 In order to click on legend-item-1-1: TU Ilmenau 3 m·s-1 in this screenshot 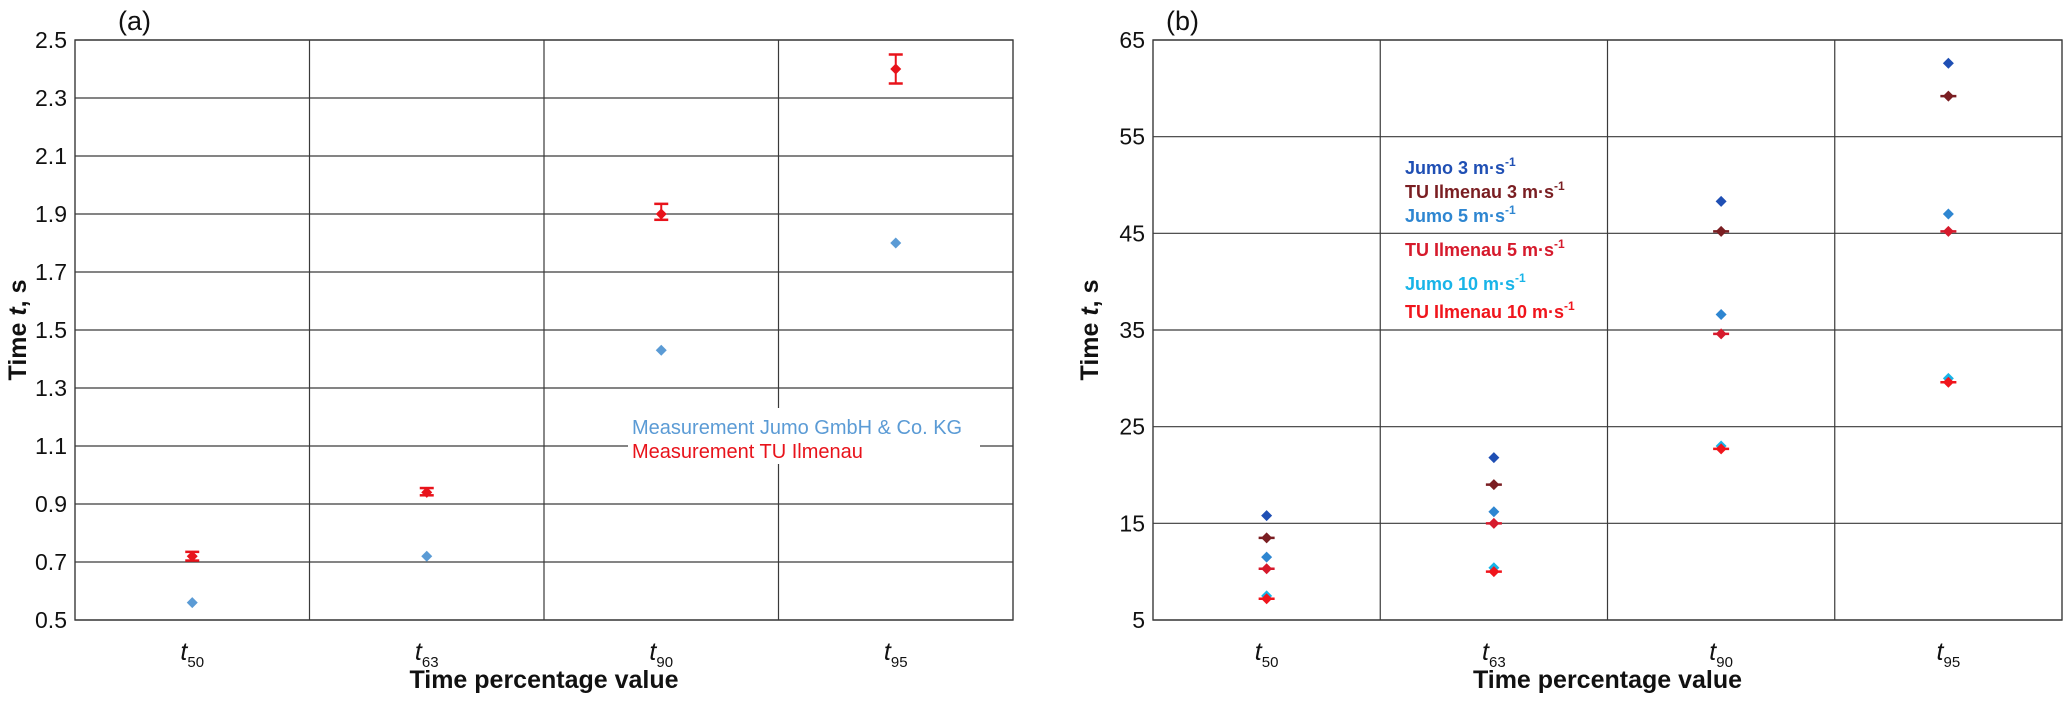, I will do `click(1485, 190)`.